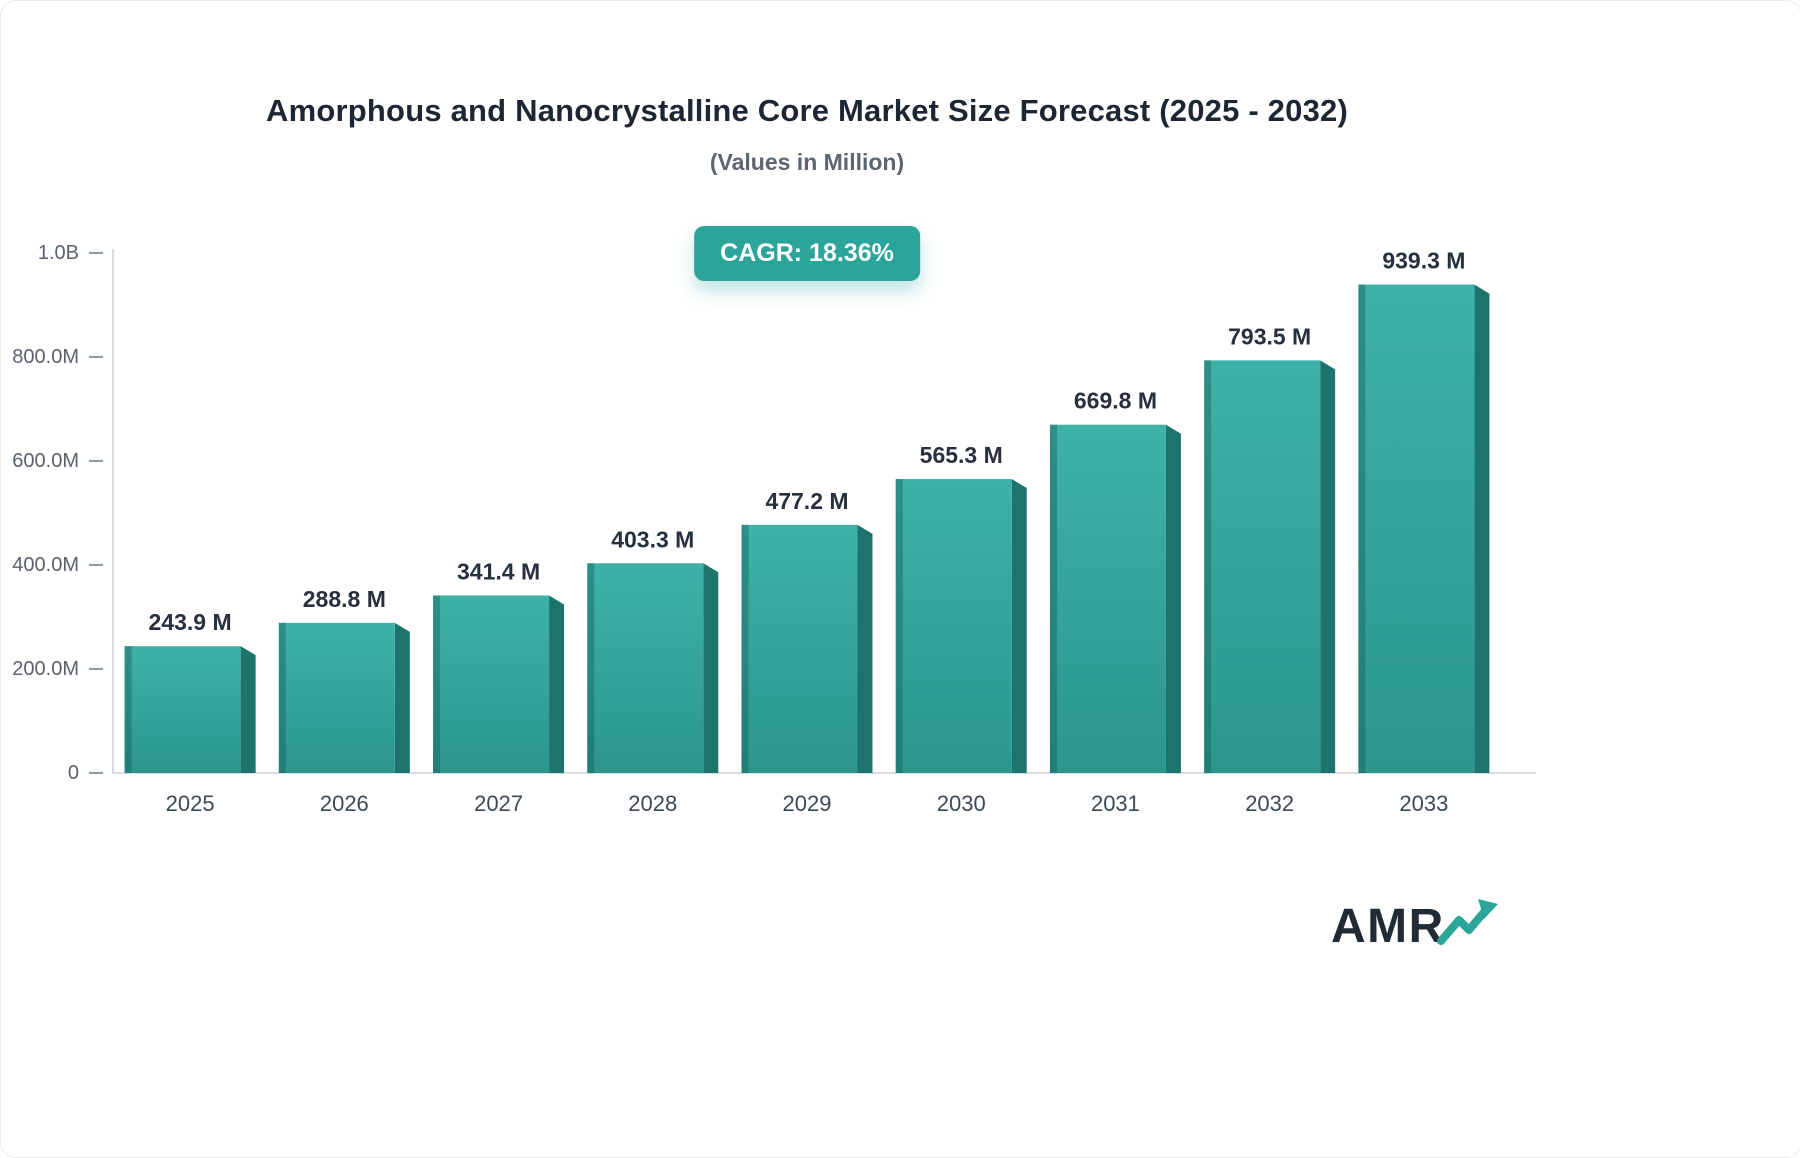  I want to click on x-axis-label: 2027, so click(498, 803).